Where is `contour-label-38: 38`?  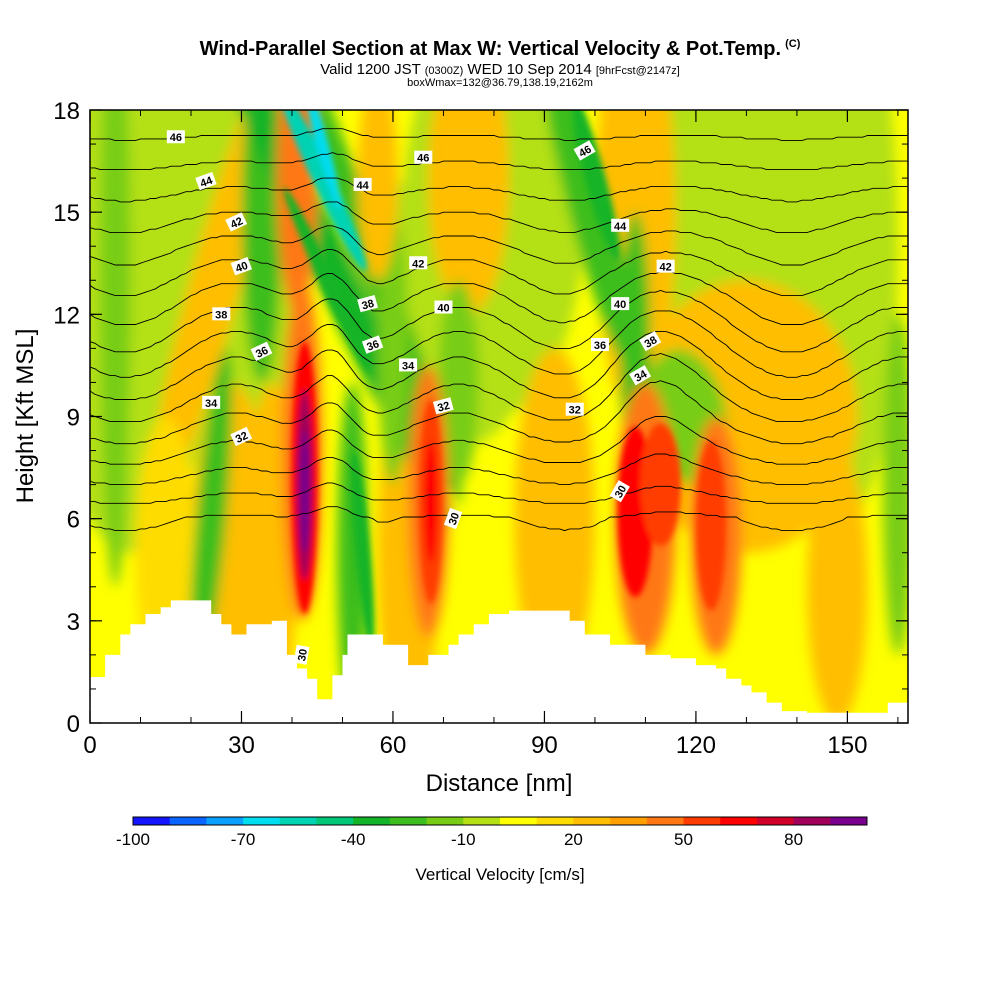
contour-label-38: 38 is located at coordinates (650, 341).